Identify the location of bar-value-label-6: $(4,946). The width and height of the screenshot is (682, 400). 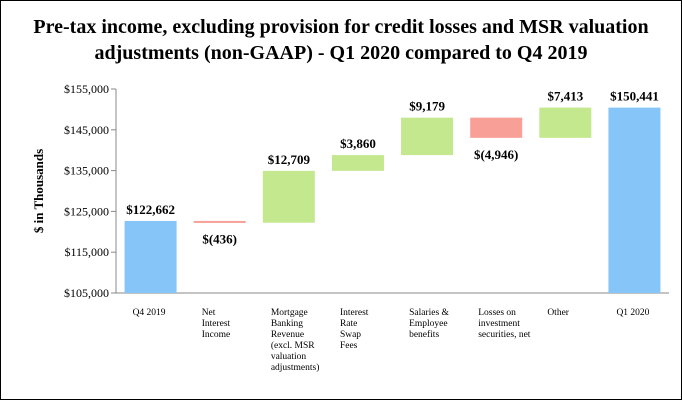
(496, 154).